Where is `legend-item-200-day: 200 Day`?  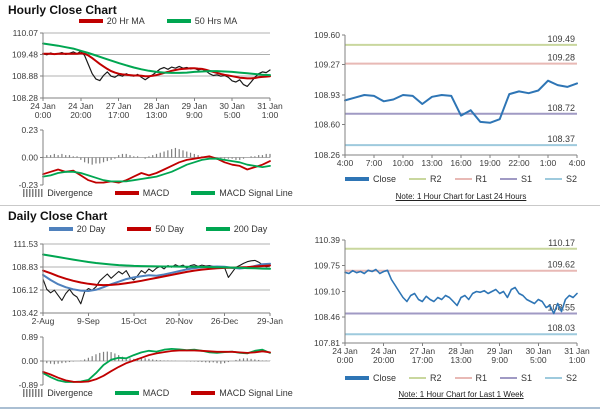
legend-item-200-day: 200 Day is located at coordinates (236, 229).